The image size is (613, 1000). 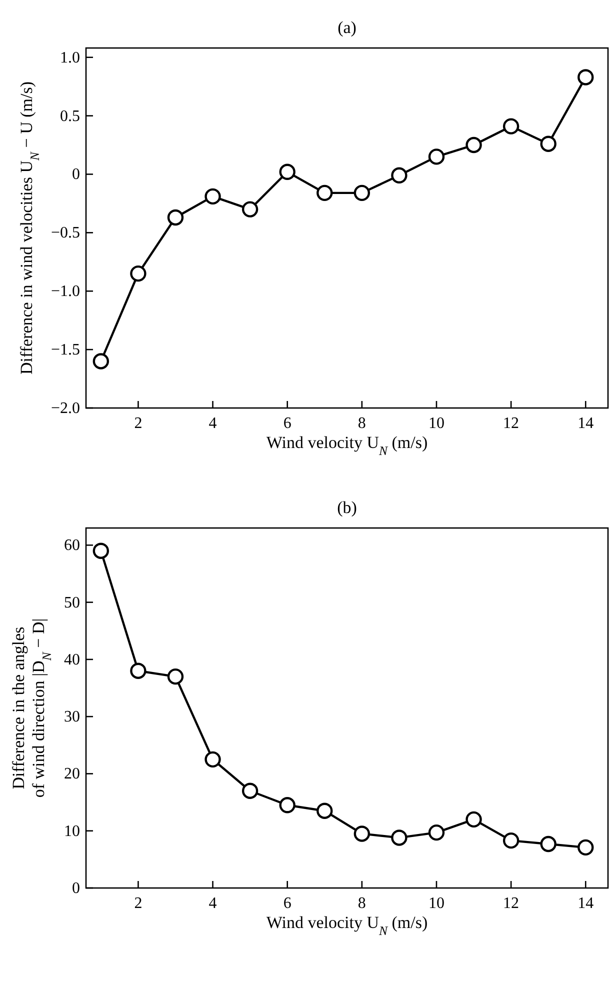 I want to click on y-tick-label: 60, so click(x=72, y=545).